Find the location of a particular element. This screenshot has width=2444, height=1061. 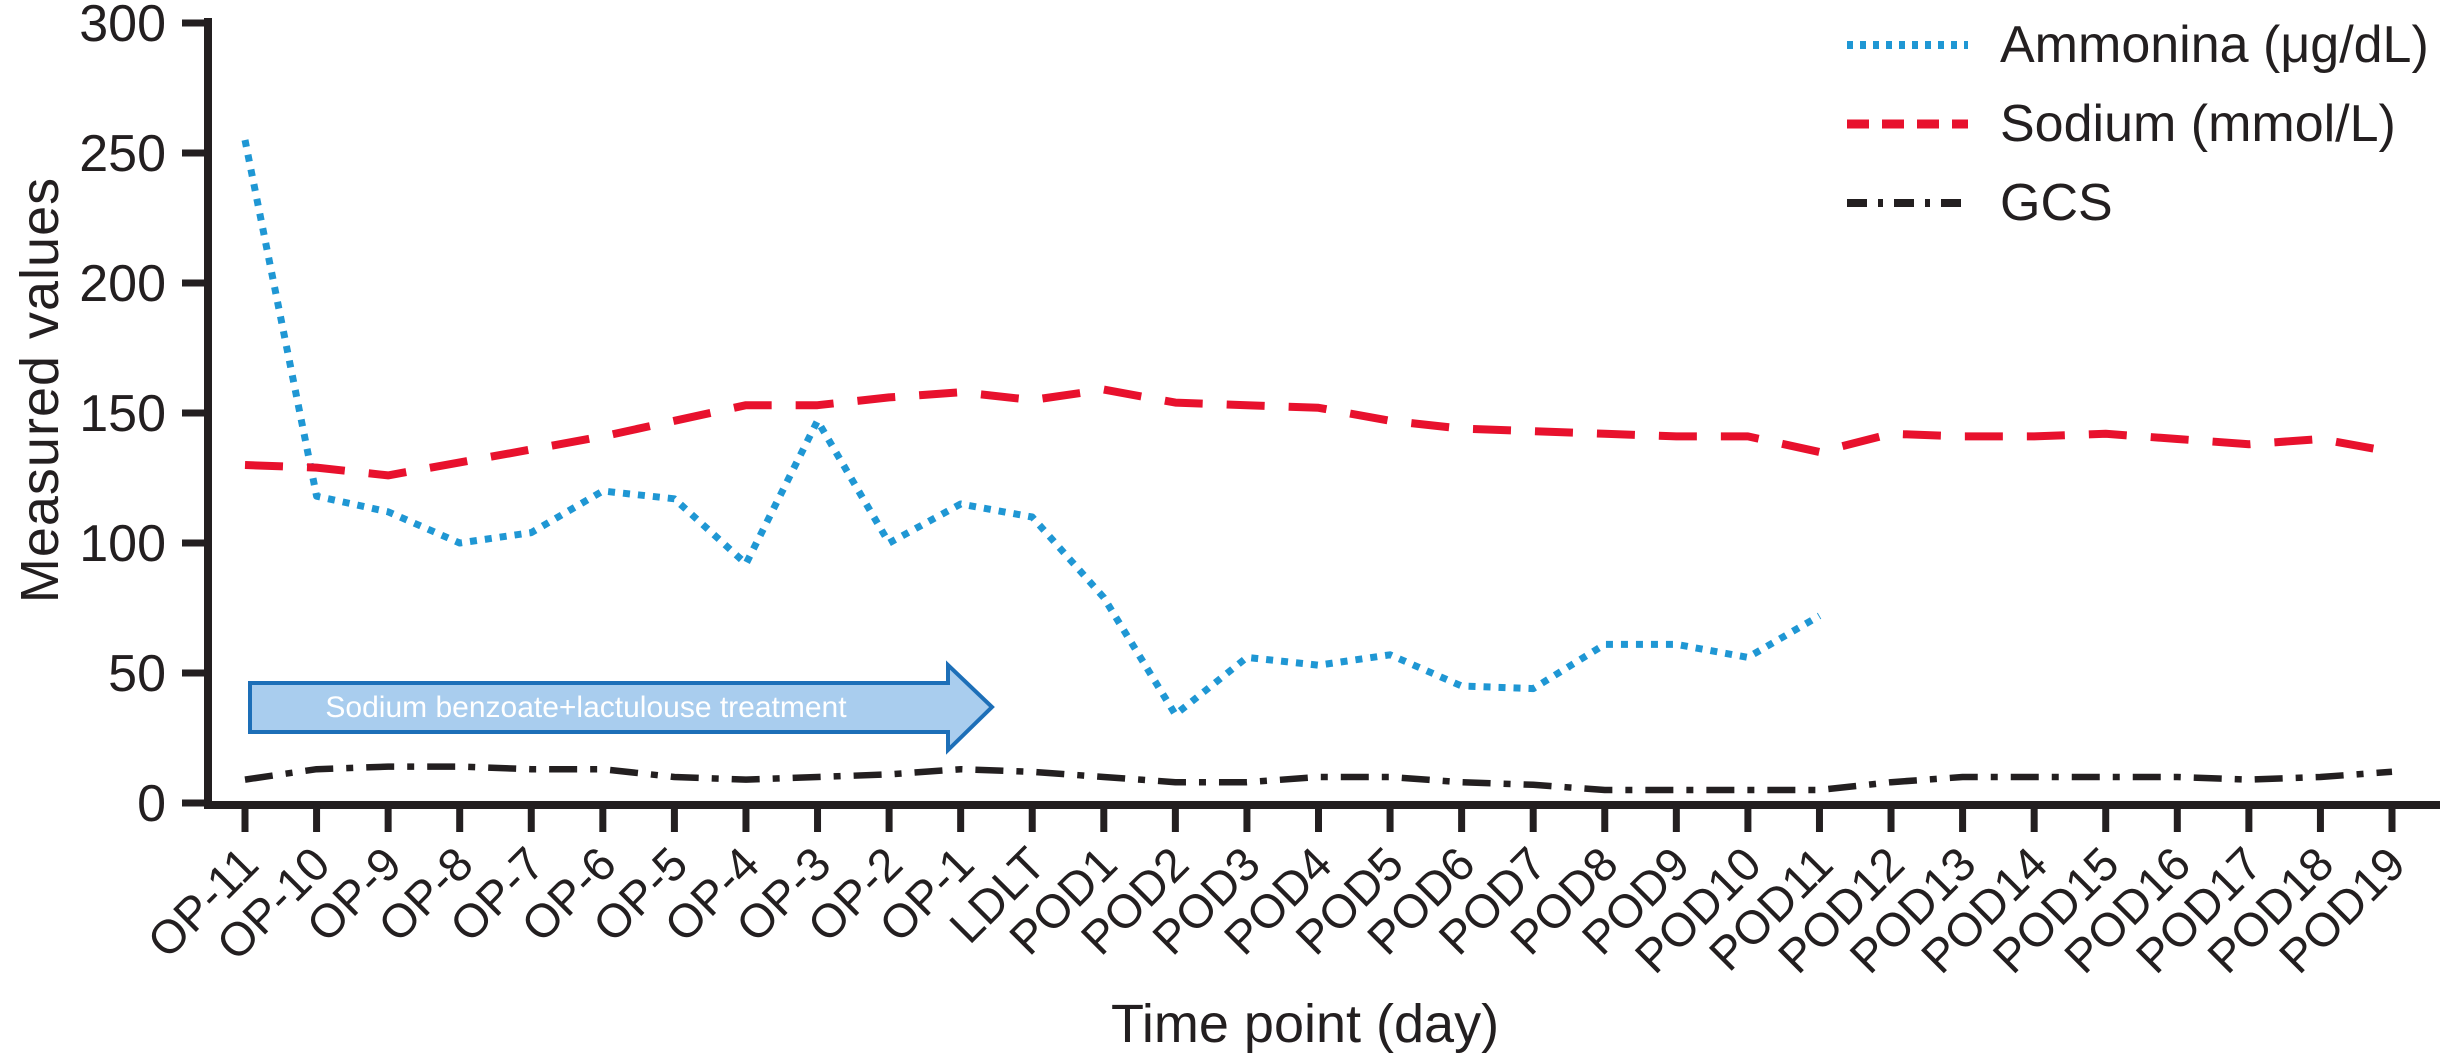

y-tick-label: 0 is located at coordinates (151, 804).